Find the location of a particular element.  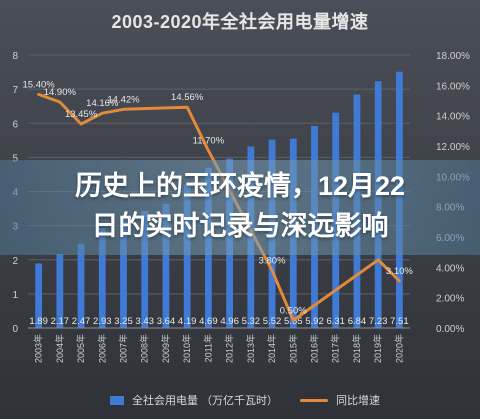

legend-item-bars: 全社会用电量 （万亿千瓦时） is located at coordinates (194, 400).